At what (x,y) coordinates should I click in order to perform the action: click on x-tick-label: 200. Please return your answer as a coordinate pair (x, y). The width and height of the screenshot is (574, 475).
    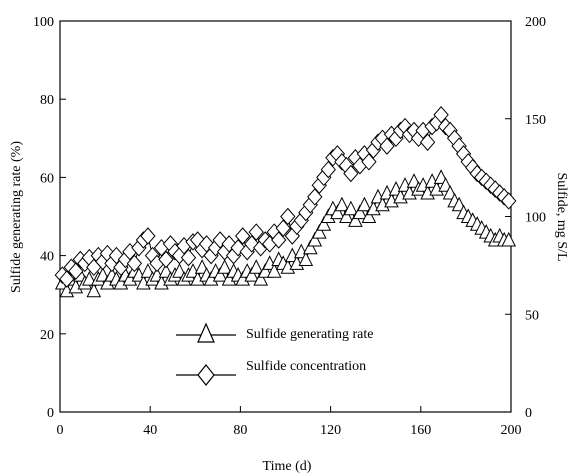
    Looking at the image, I should click on (511, 430).